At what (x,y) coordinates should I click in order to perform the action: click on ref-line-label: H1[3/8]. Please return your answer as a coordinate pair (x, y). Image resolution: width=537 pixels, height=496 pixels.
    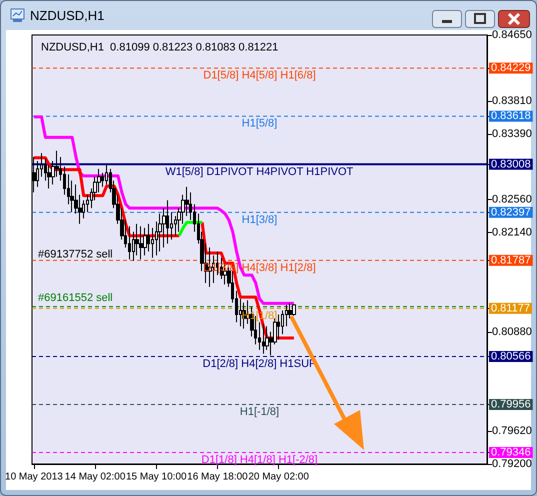
    Looking at the image, I should click on (260, 220).